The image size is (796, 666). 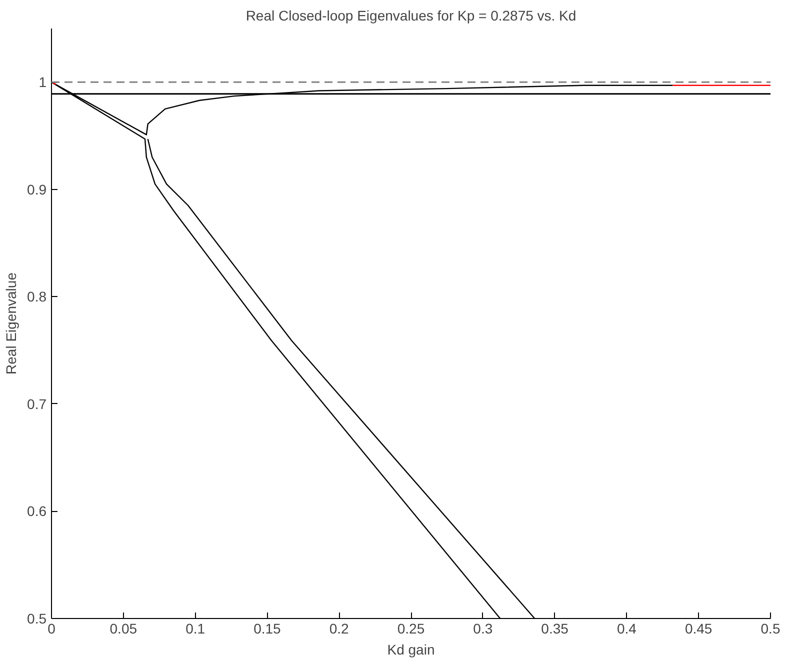 What do you see at coordinates (411, 628) in the screenshot?
I see `x-tick-label: 0.25` at bounding box center [411, 628].